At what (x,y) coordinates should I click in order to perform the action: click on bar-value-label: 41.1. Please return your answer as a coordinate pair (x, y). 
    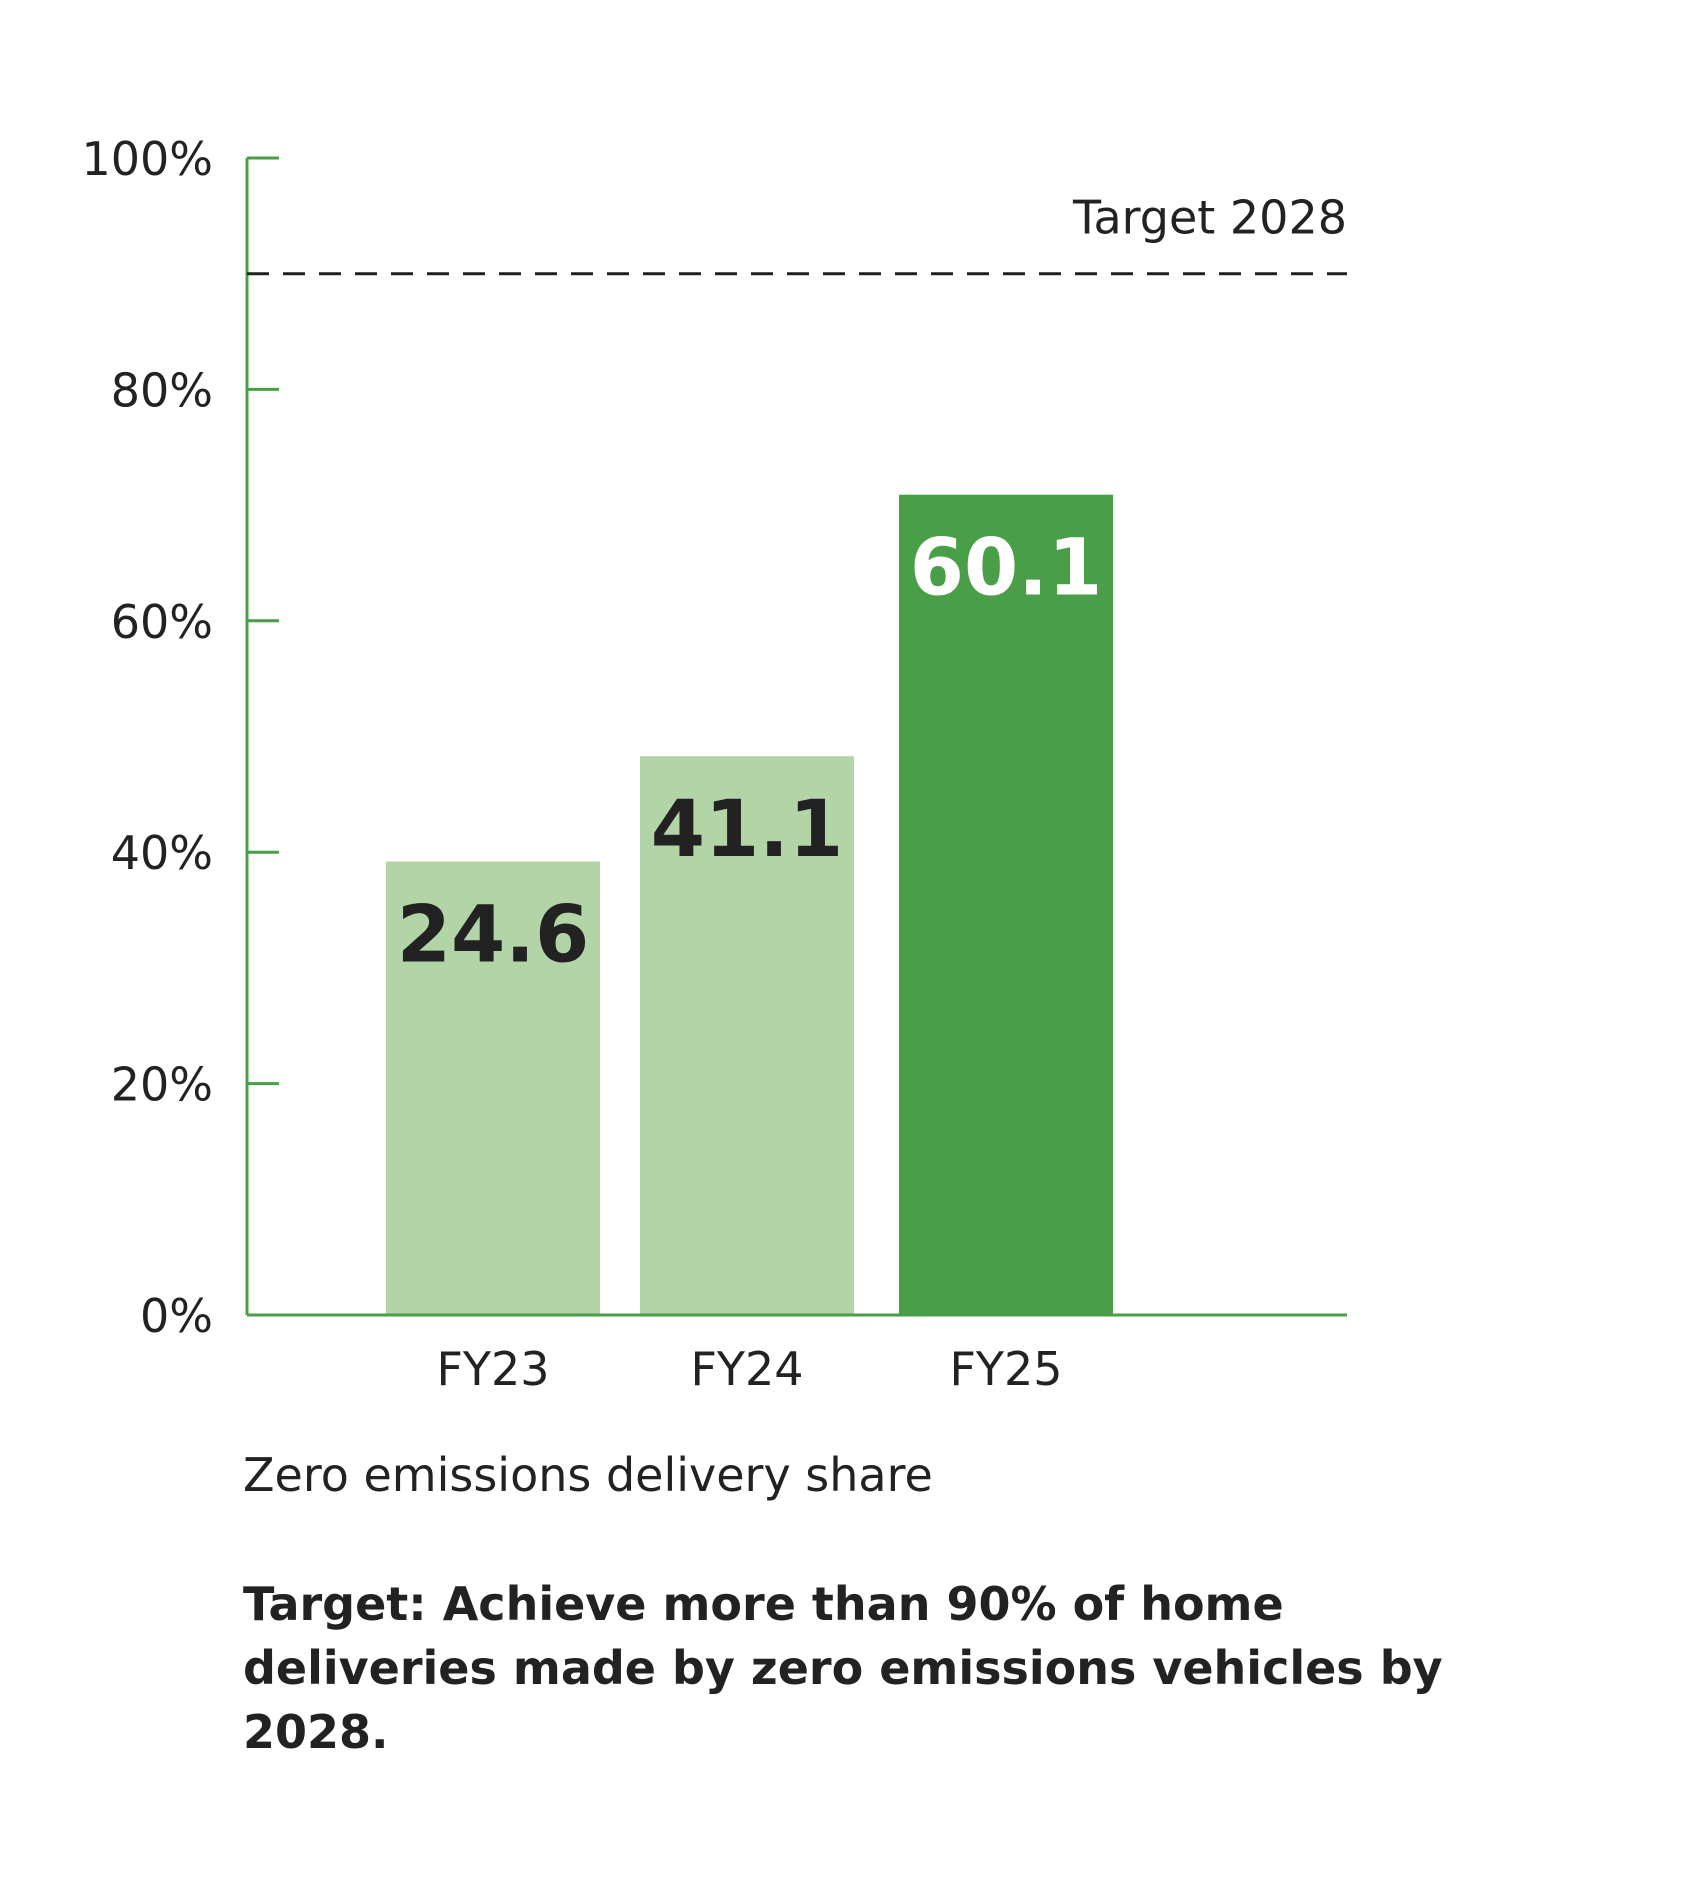
    Looking at the image, I should click on (747, 830).